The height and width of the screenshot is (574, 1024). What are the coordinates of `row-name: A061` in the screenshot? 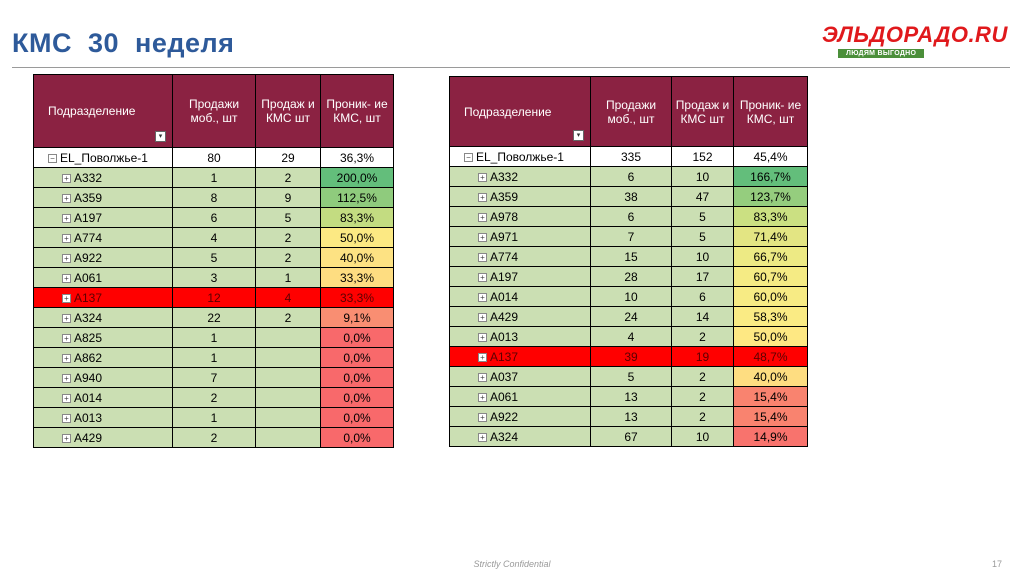 It's located at (504, 396).